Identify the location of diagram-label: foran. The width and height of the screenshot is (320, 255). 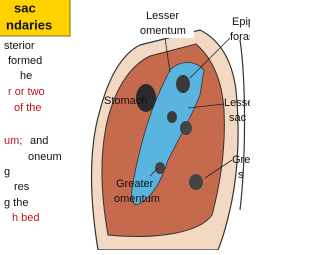
(240, 37).